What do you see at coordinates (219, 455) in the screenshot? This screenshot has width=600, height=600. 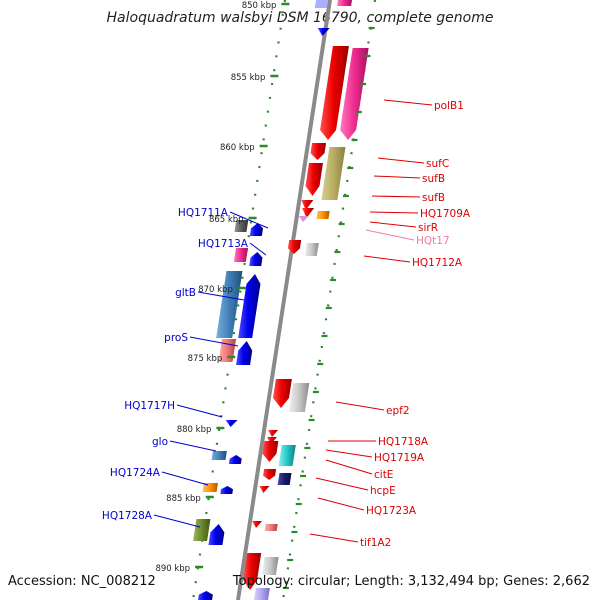 I see `gene-glo` at bounding box center [219, 455].